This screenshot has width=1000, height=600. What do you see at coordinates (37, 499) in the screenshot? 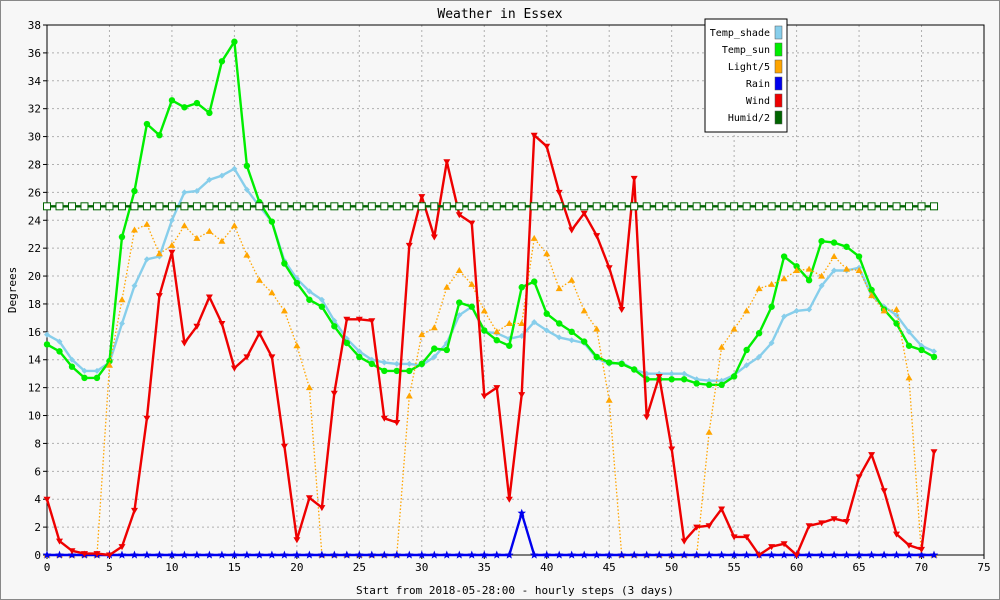
I see `y-tick-label: 4` at bounding box center [37, 499].